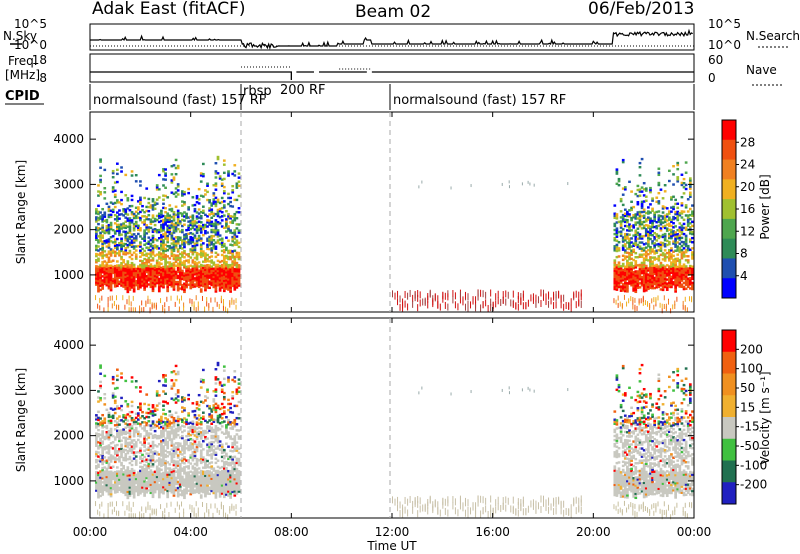  Describe the element at coordinates (393, 12) in the screenshot. I see `beam-title: Beam 02` at that location.